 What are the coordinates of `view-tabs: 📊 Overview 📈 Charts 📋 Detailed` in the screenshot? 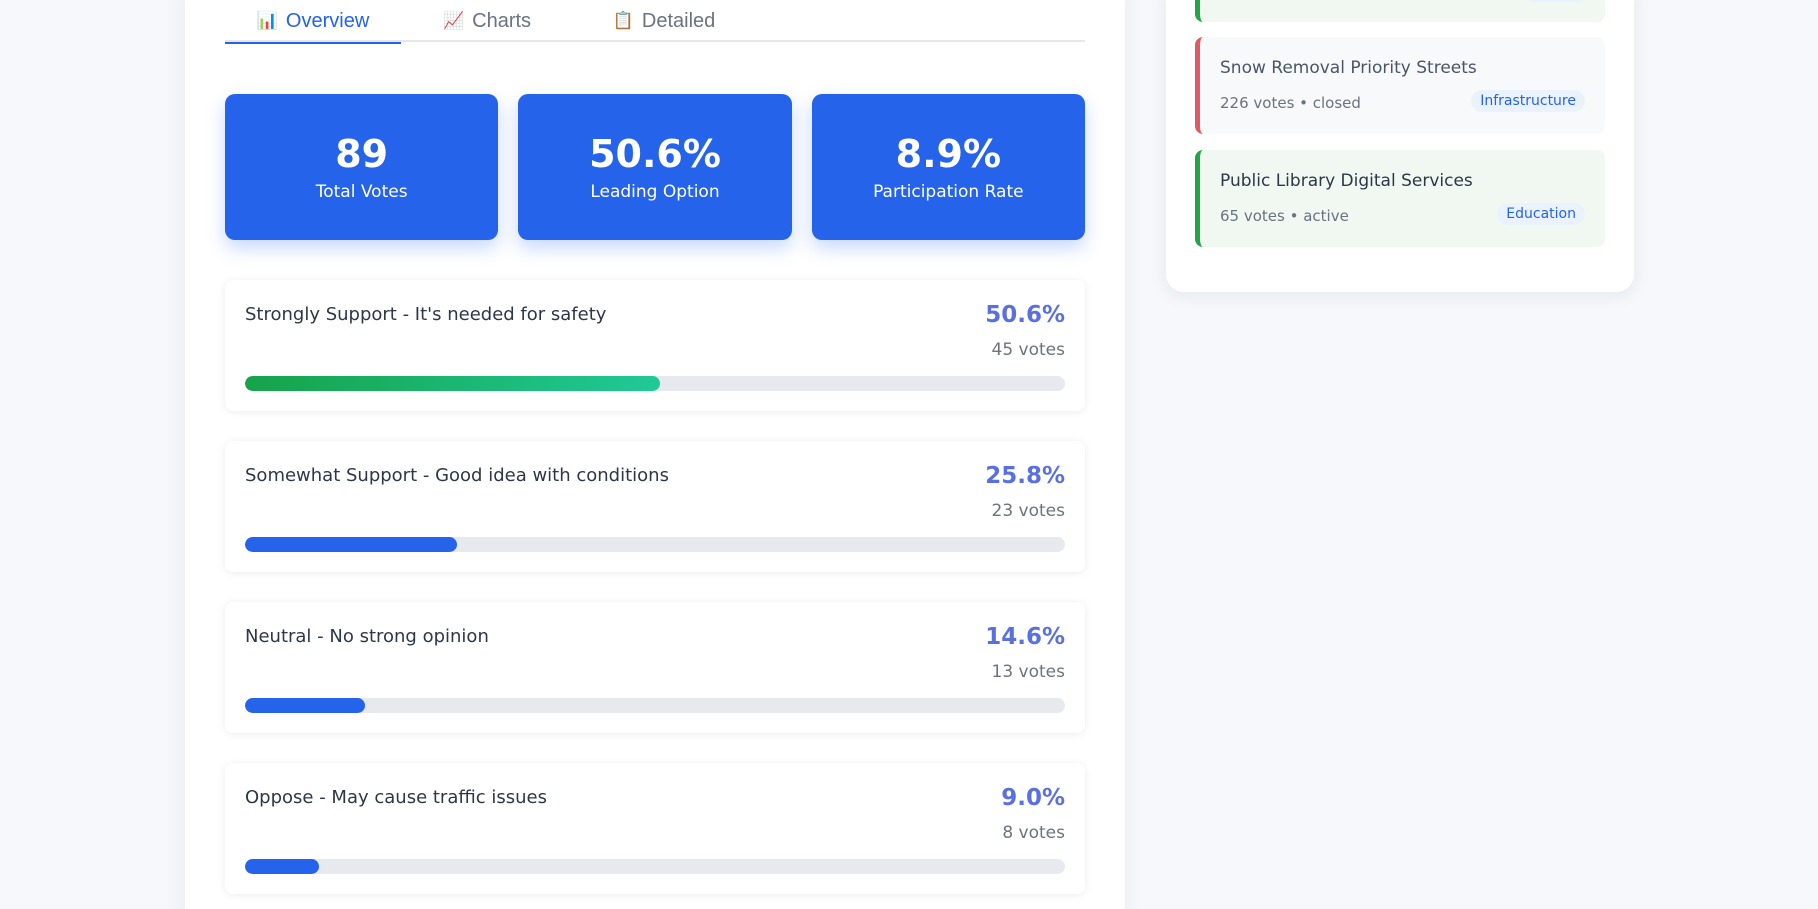 It's located at (655, 22).